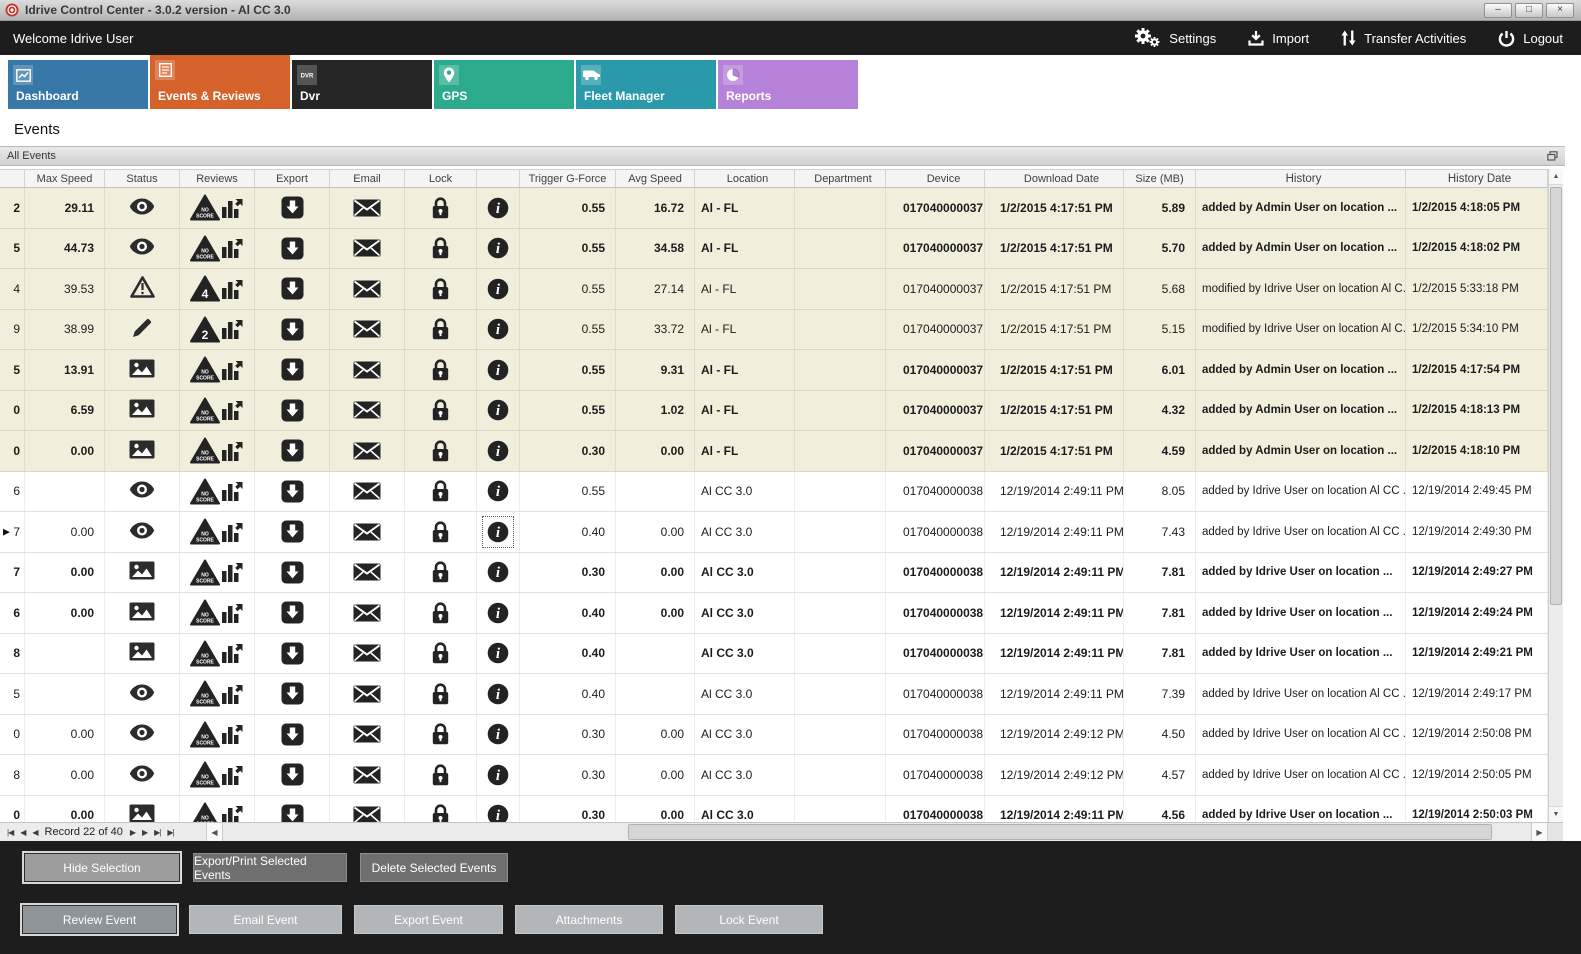 Image resolution: width=1581 pixels, height=954 pixels. Describe the element at coordinates (774, 248) in the screenshot. I see `table-row: ▶ 5 44.73 NO SCORE` at that location.